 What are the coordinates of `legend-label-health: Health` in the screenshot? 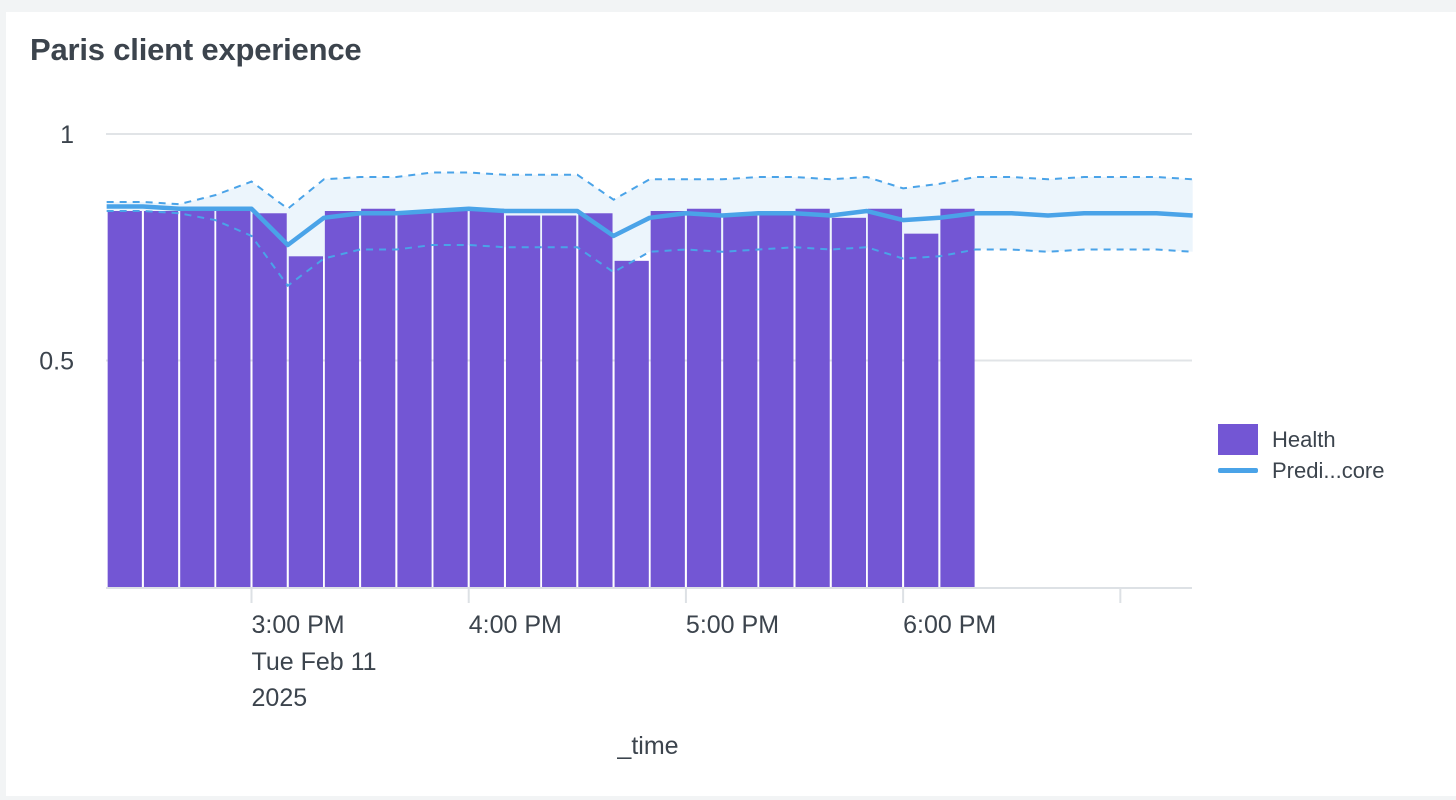 It's located at (1304, 439).